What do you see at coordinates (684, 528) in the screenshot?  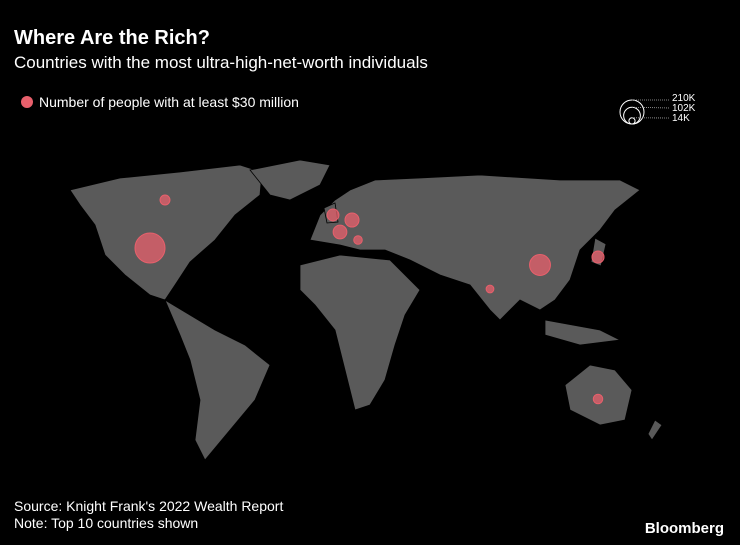 I see `brand: Bloomberg` at bounding box center [684, 528].